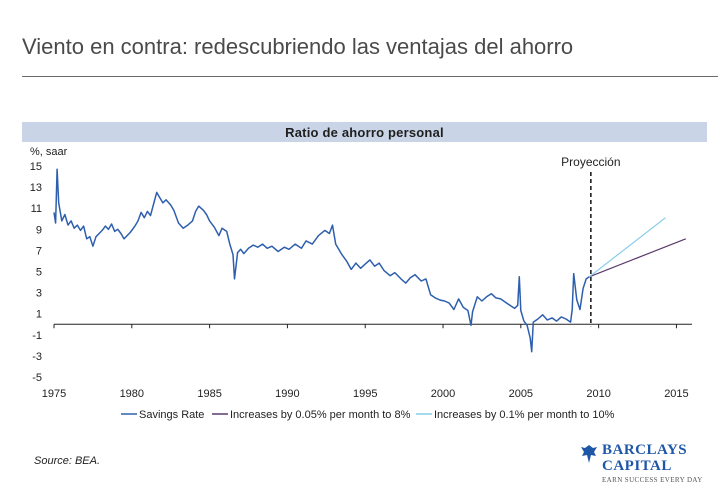 The image size is (728, 504). What do you see at coordinates (652, 480) in the screenshot?
I see `logo-tagline: EARN SUCCESS EVERY DAY` at bounding box center [652, 480].